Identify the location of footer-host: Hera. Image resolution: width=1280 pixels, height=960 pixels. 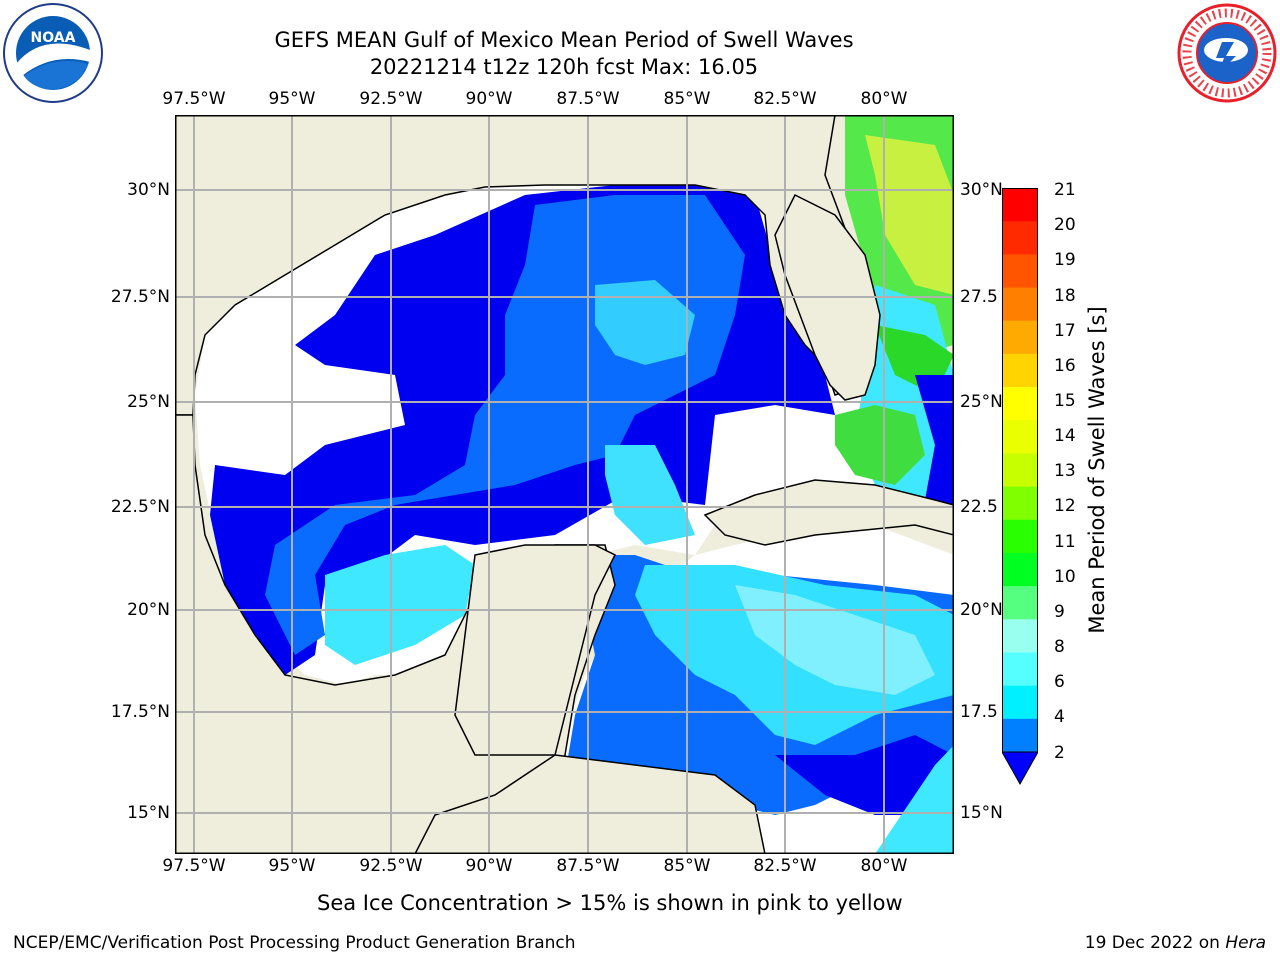
(1245, 943).